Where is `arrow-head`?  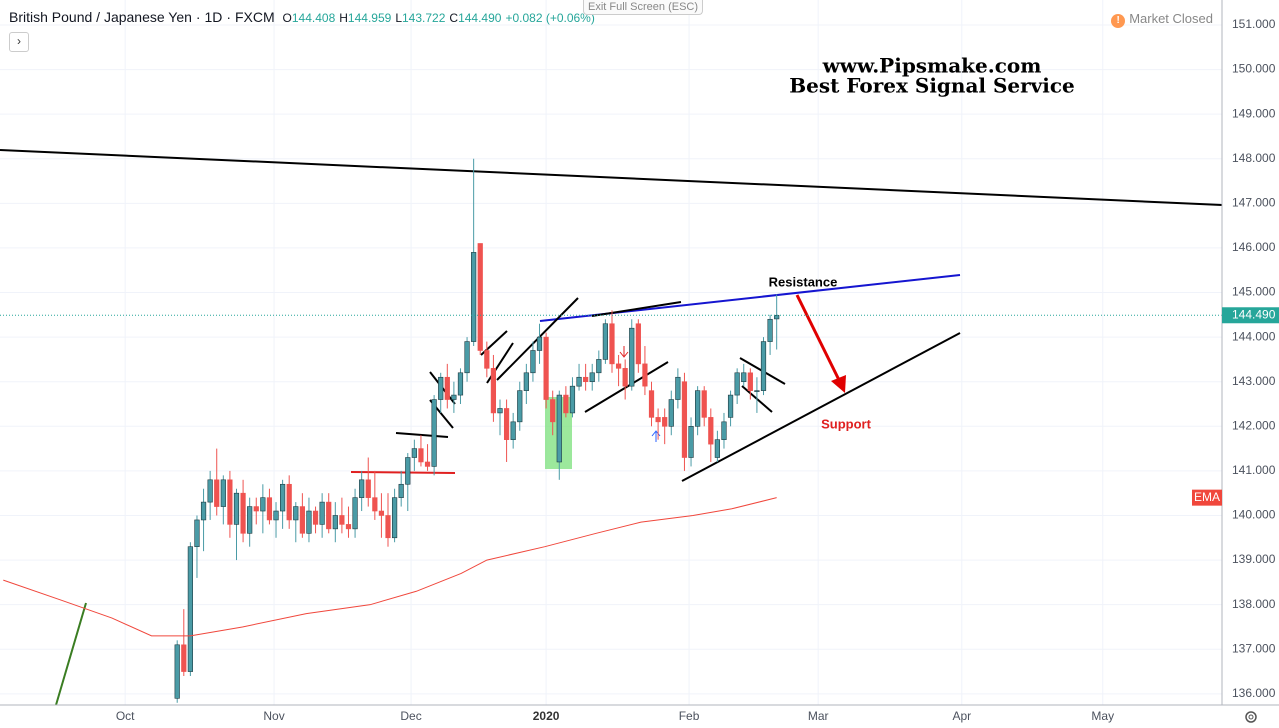 arrow-head is located at coordinates (838, 384).